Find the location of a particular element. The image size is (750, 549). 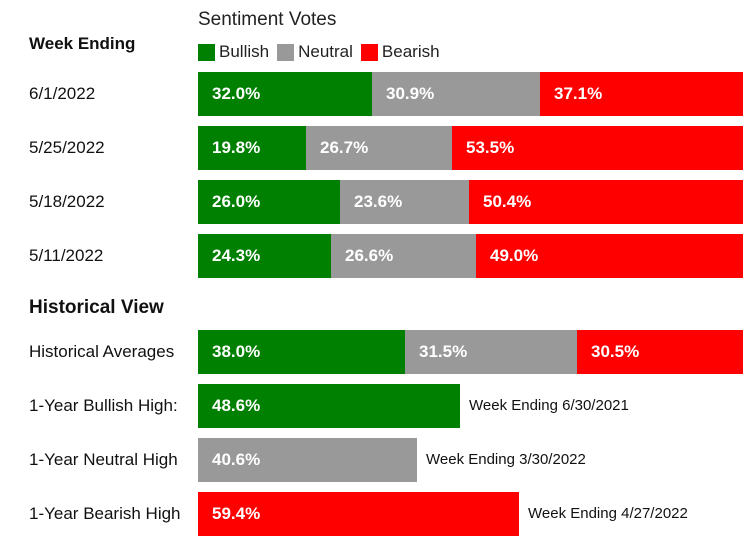

high-week-note: Week Ending 6/30/2021 is located at coordinates (549, 405).